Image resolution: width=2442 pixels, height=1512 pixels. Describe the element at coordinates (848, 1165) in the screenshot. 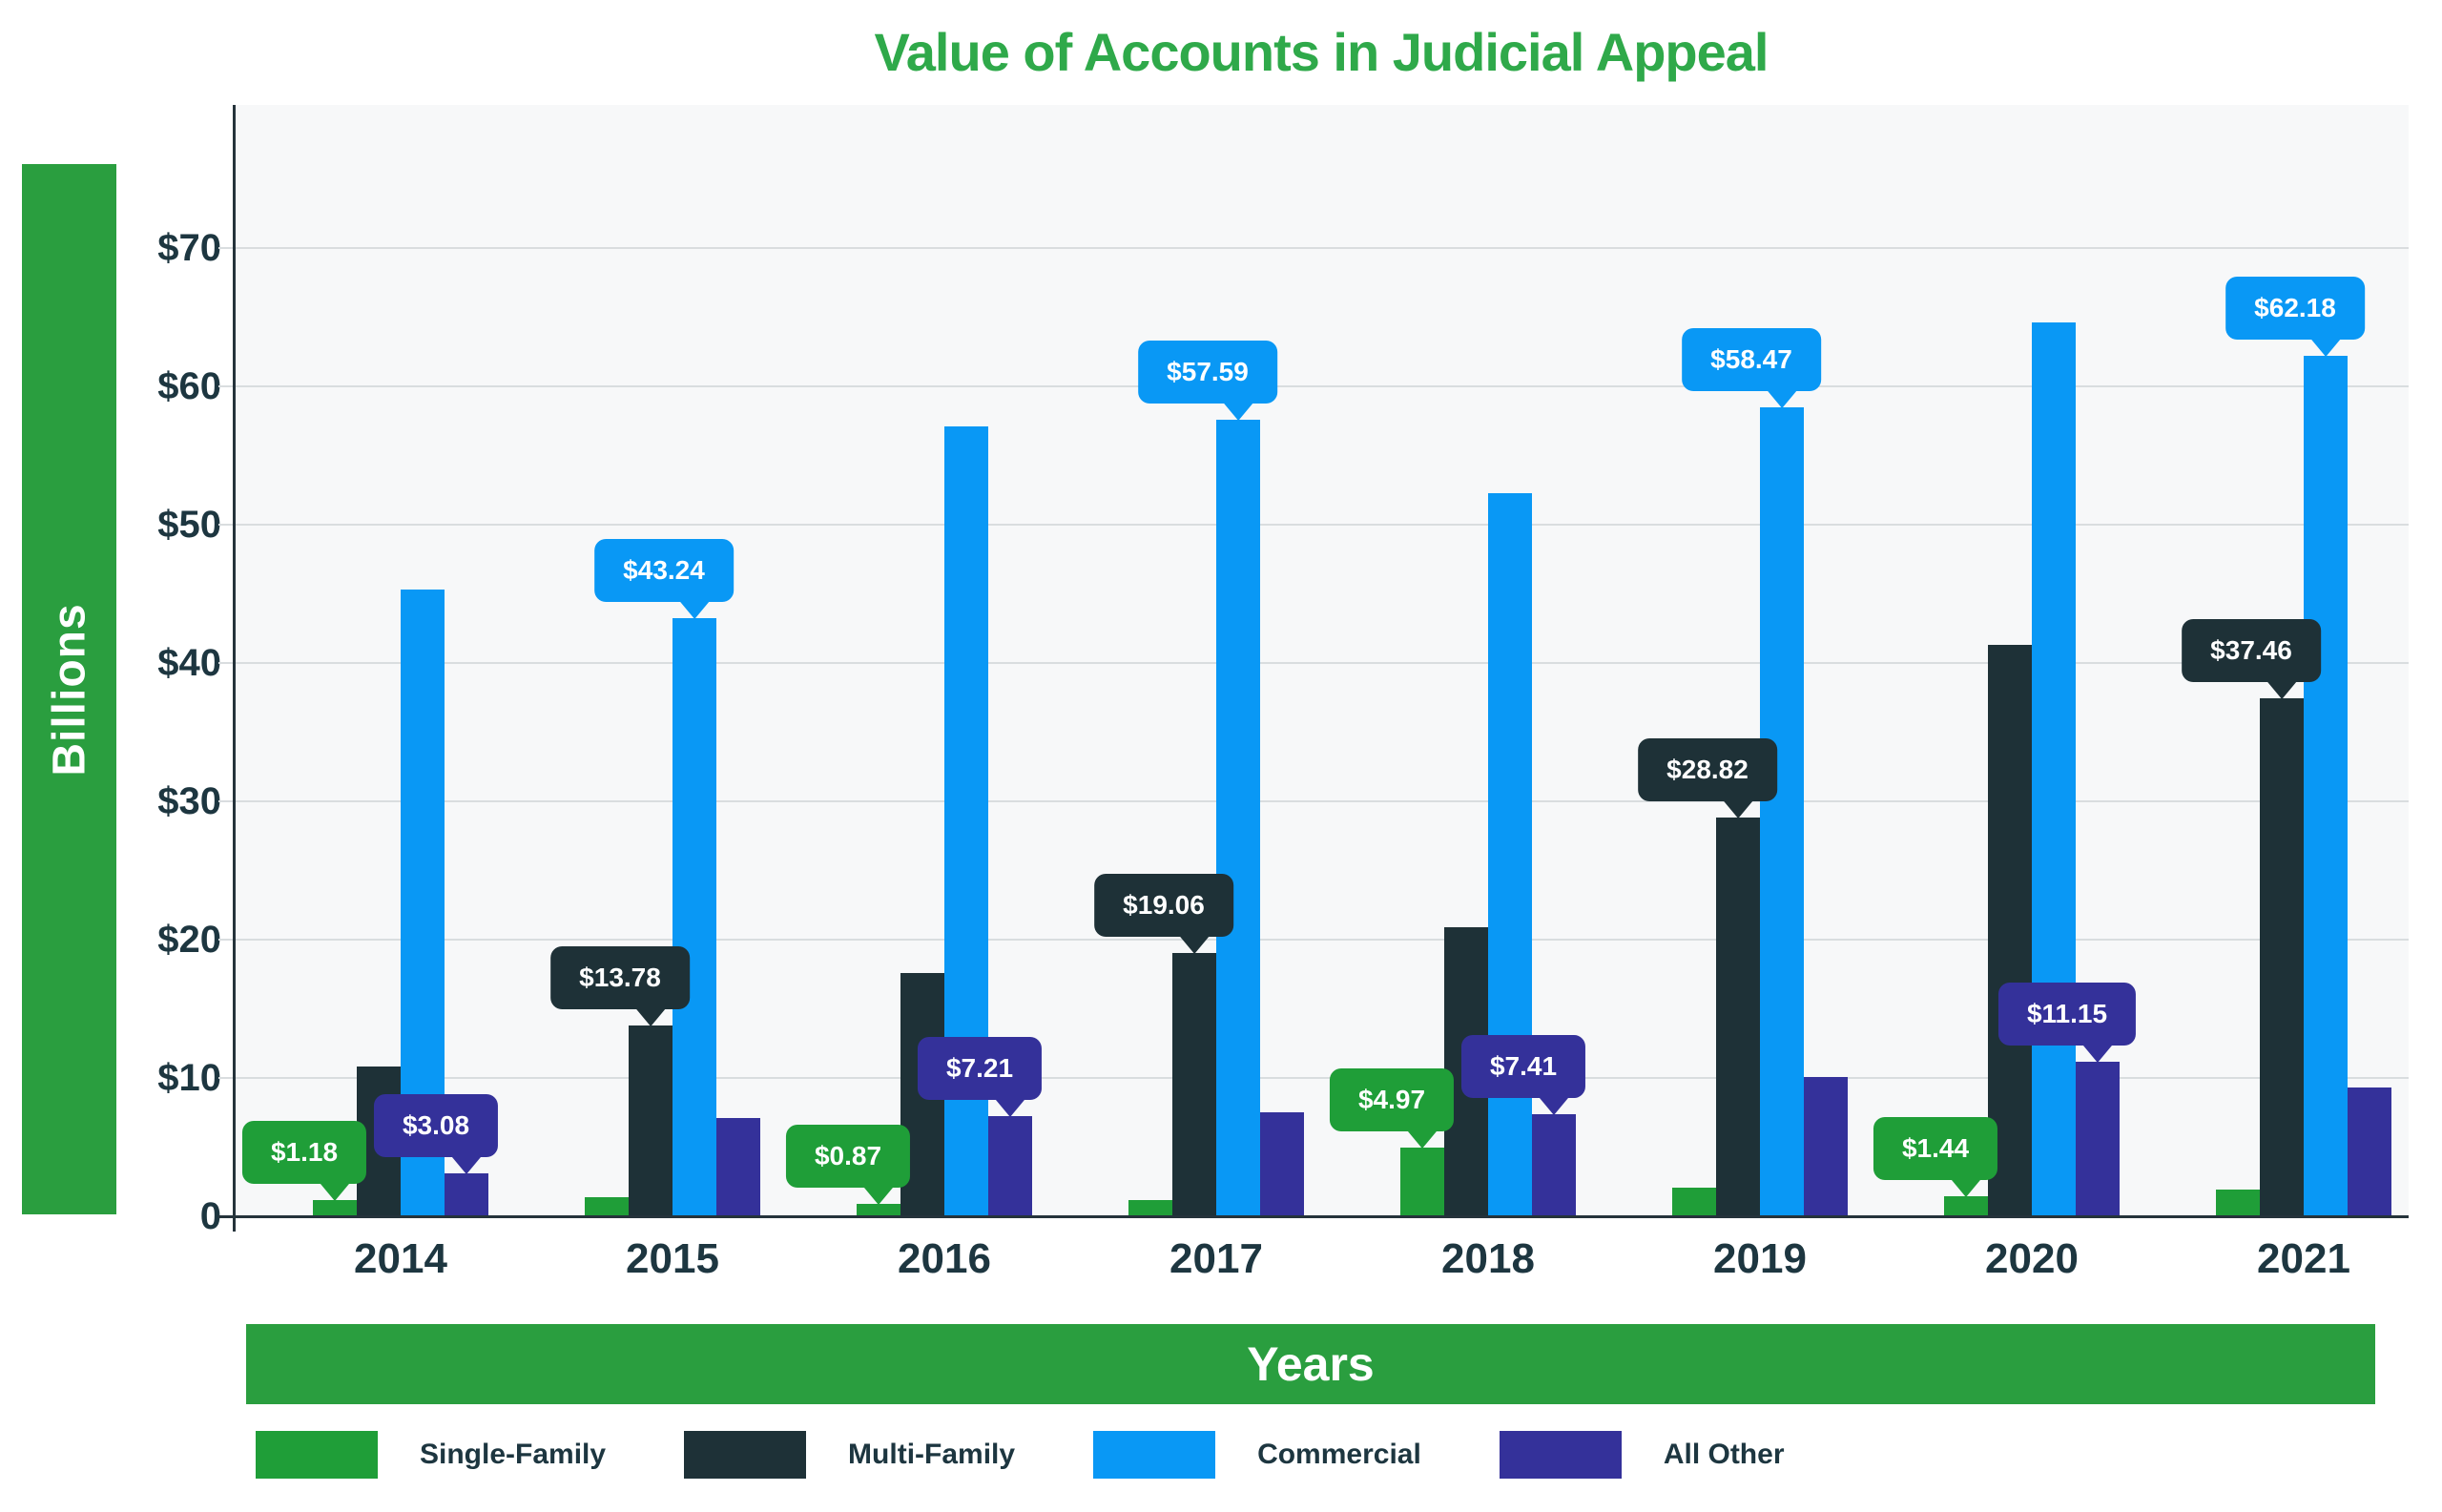

I see `data-label-2016-single-family: $0.87` at that location.